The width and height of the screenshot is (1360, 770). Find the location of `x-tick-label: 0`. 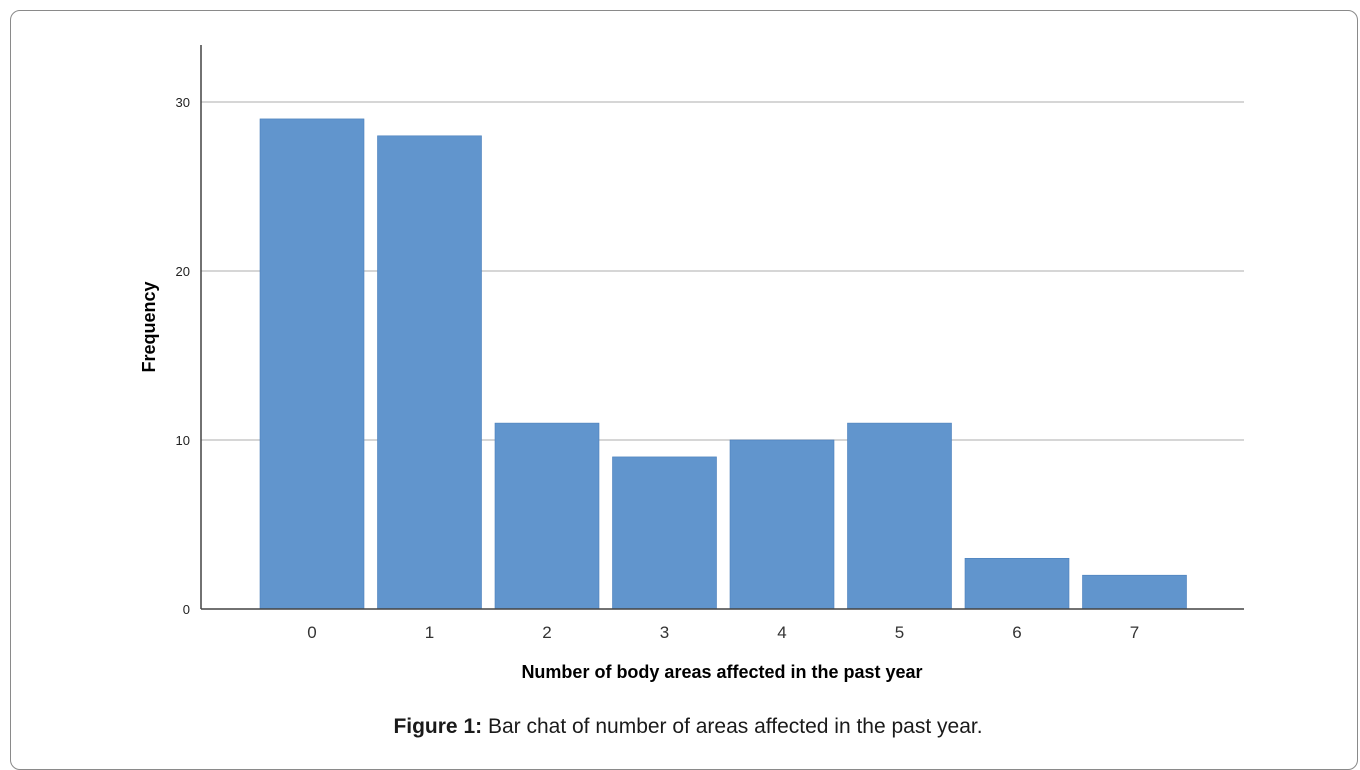

x-tick-label: 0 is located at coordinates (311, 632).